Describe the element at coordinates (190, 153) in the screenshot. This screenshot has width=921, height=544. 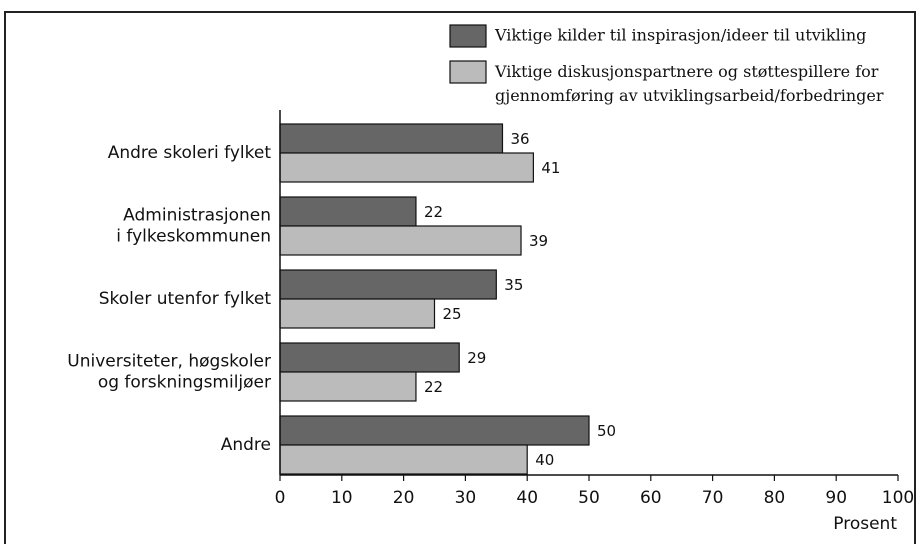
I see `y-tick-label: Andre skoleri fylket` at that location.